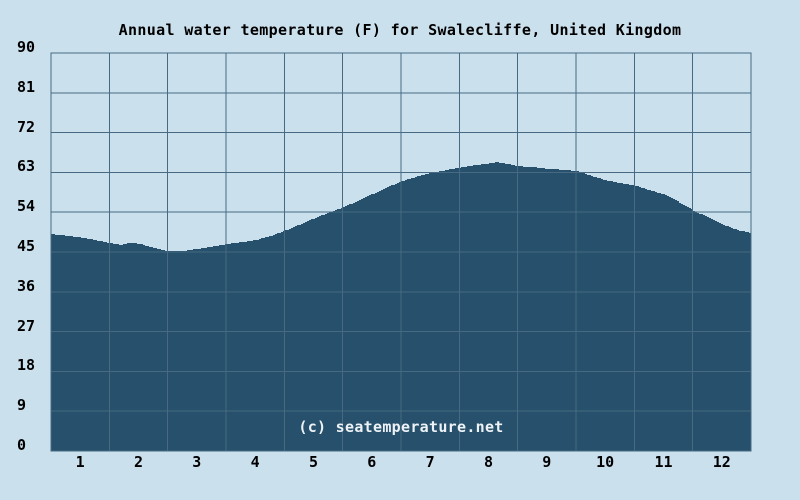 Image resolution: width=800 pixels, height=500 pixels. Describe the element at coordinates (26, 47) in the screenshot. I see `y-tick-label: 90` at that location.